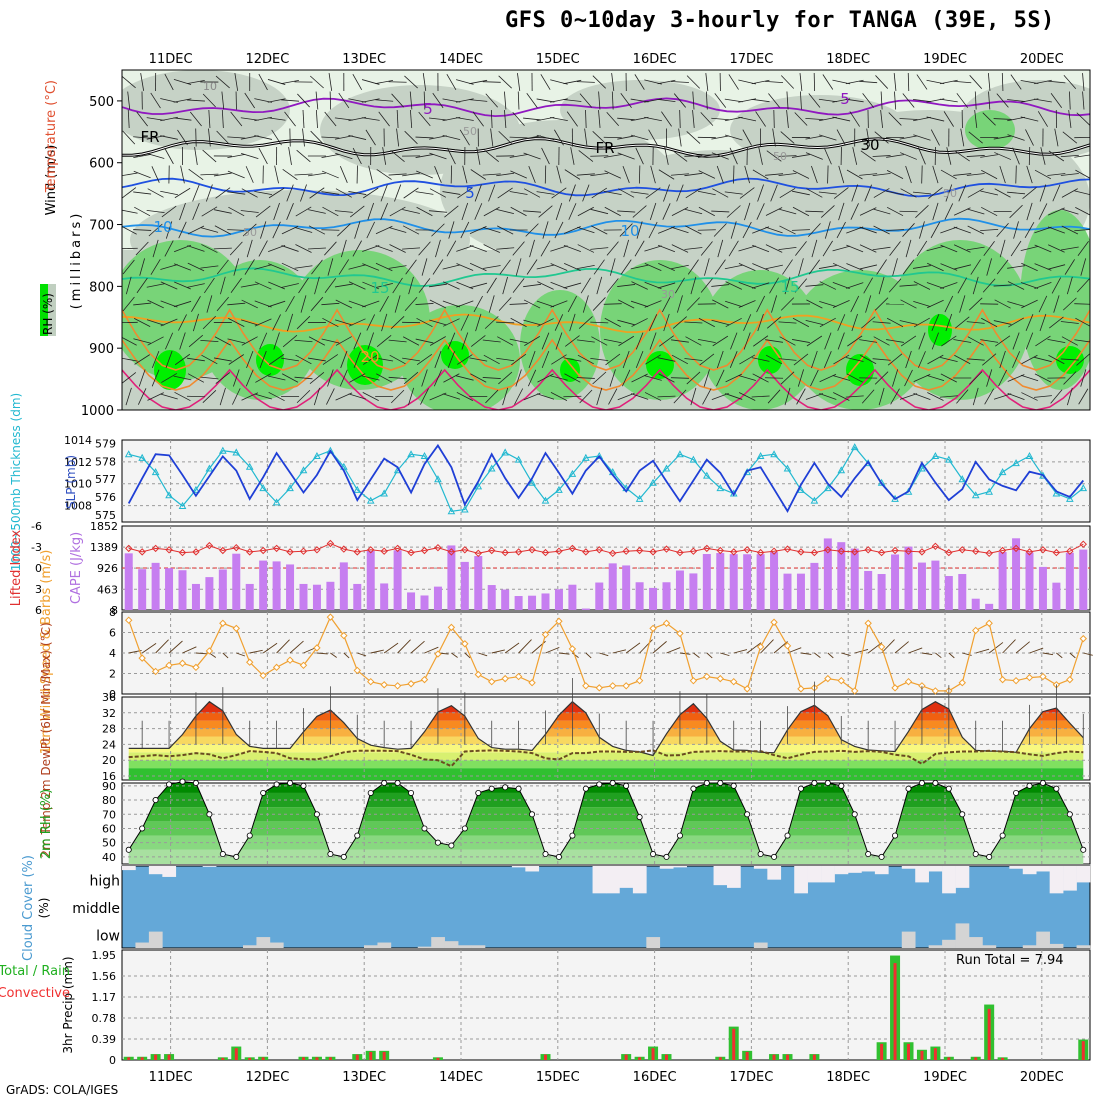  Describe the element at coordinates (104, 1018) in the screenshot. I see `precip-tick-label: 0.78` at that location.